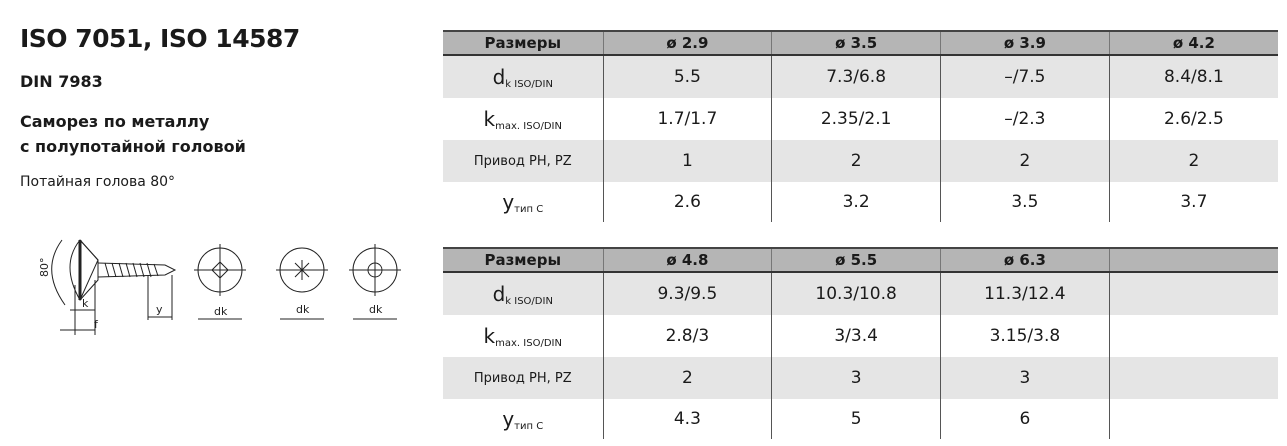 The height and width of the screenshot is (446, 1287). What do you see at coordinates (1193, 43) in the screenshot?
I see `column-header-diameter: ø 4.2` at bounding box center [1193, 43].